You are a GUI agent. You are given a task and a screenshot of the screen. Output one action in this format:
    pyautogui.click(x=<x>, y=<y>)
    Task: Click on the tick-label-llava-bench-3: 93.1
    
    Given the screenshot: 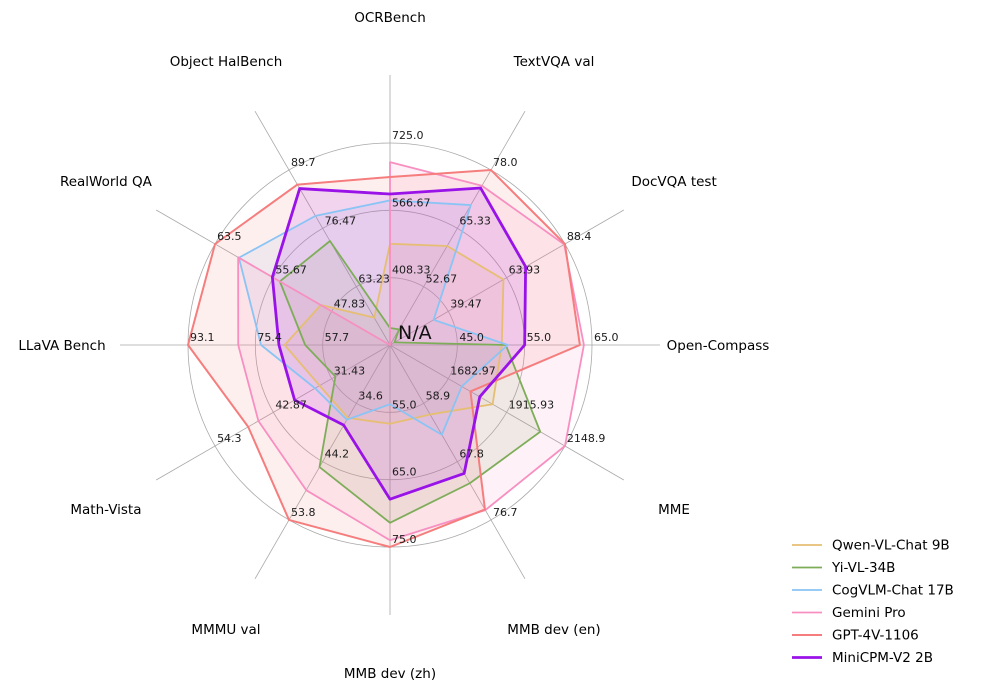 What is the action you would take?
    pyautogui.click(x=202, y=337)
    